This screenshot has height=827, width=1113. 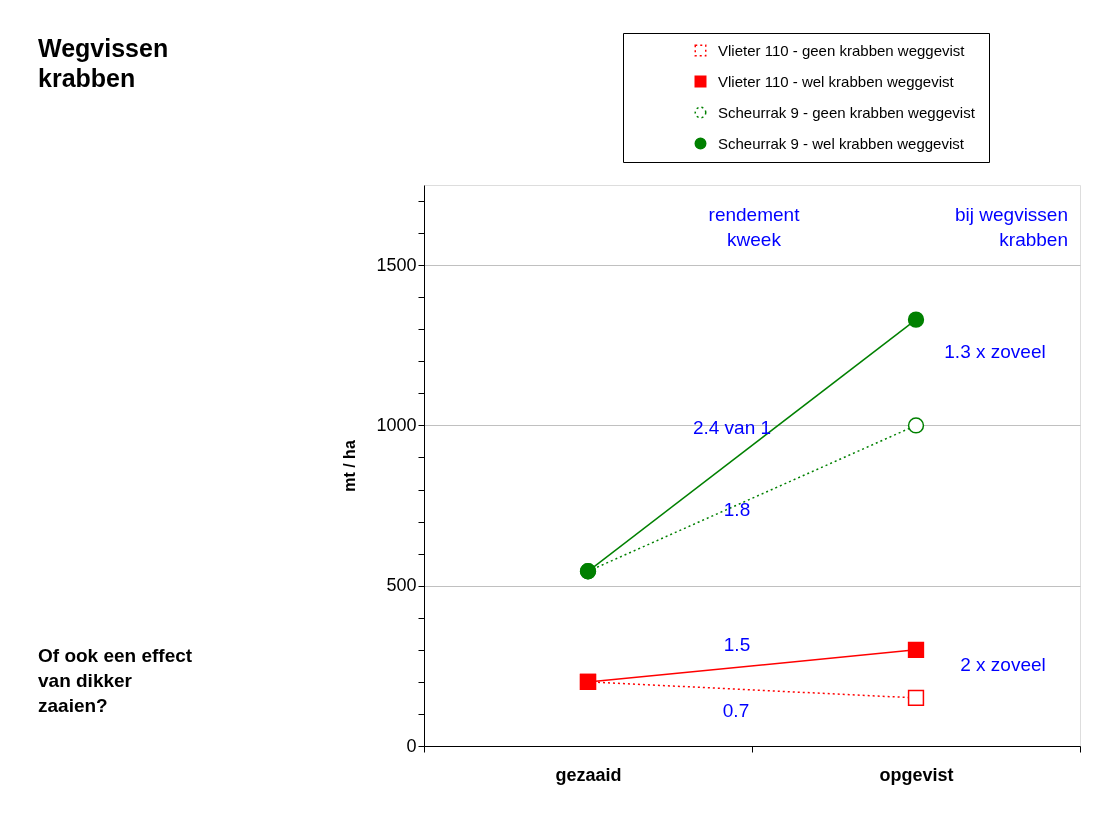 I want to click on annotation: 1.5, so click(x=737, y=644).